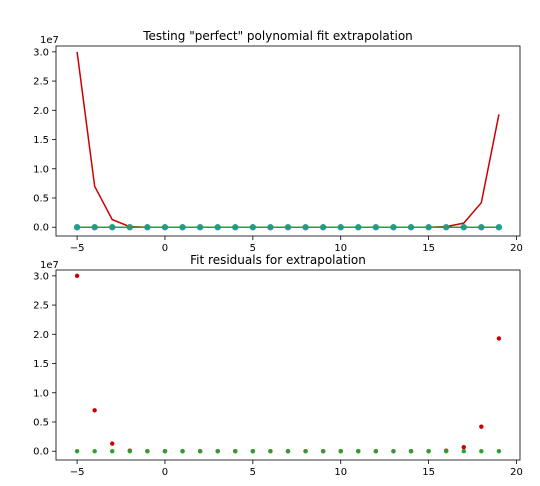 This screenshot has height=486, width=540. I want to click on top-y-offset-label: 1e7, so click(49, 40).